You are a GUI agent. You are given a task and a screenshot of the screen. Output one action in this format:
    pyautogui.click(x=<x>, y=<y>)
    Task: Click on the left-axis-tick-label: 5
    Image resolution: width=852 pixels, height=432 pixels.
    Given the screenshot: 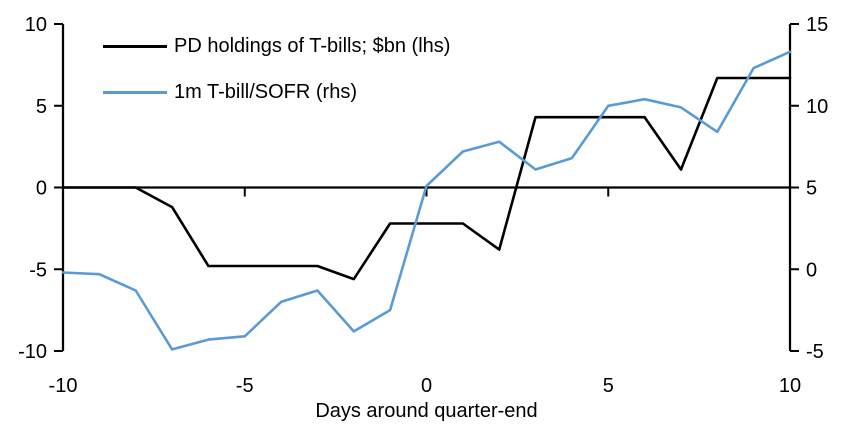 What is the action you would take?
    pyautogui.click(x=41, y=107)
    